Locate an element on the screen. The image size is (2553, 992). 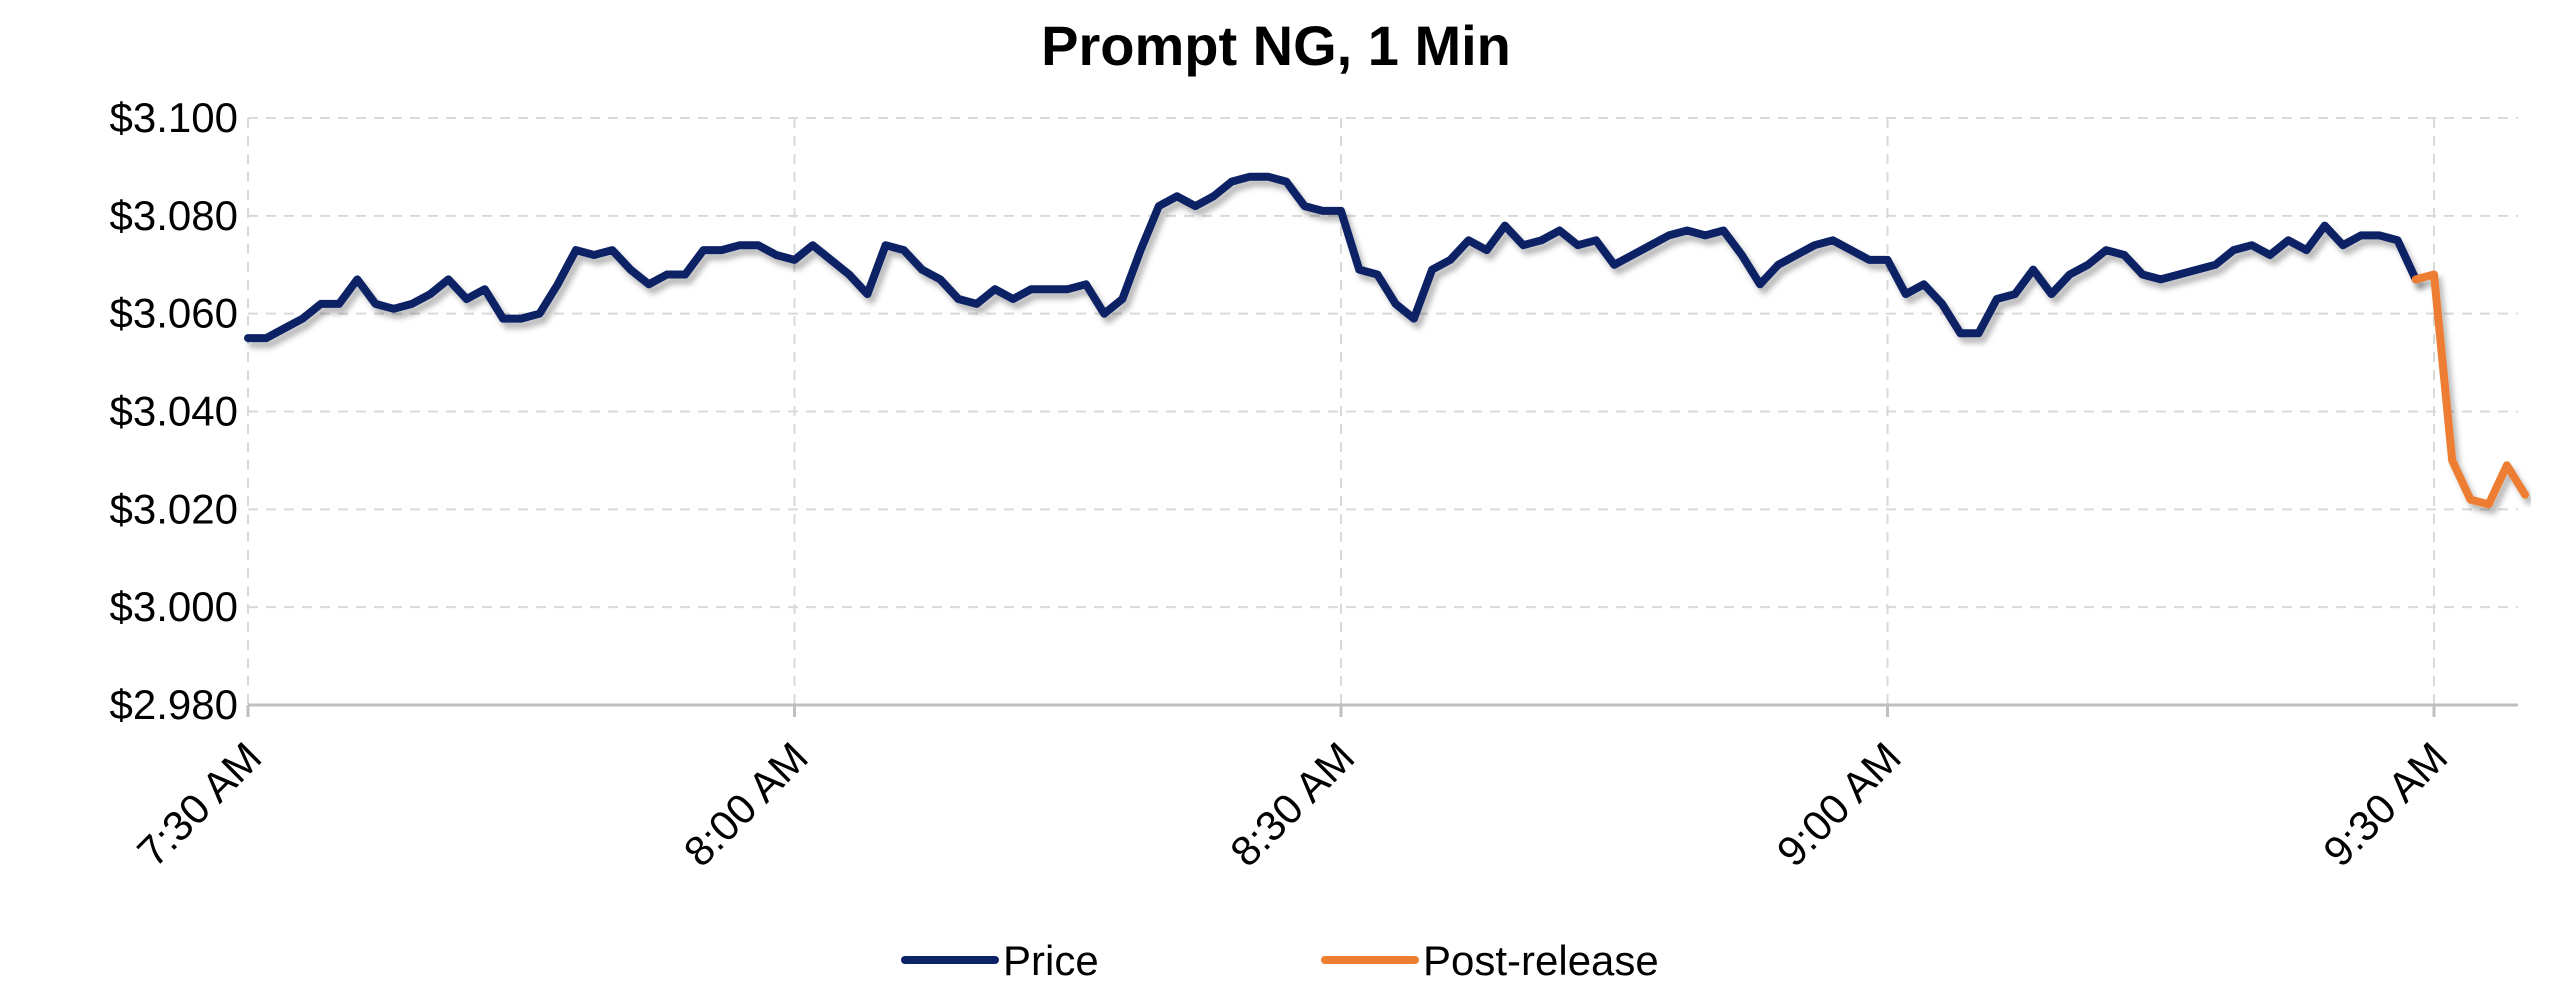
series-line-price is located at coordinates (1332, 257).